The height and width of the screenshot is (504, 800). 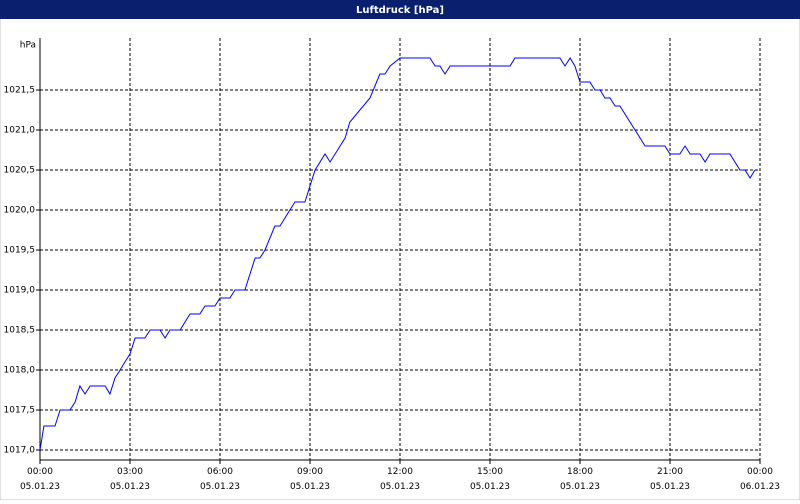 What do you see at coordinates (400, 479) in the screenshot?
I see `x-tick-label: 12:00 05.01.23` at bounding box center [400, 479].